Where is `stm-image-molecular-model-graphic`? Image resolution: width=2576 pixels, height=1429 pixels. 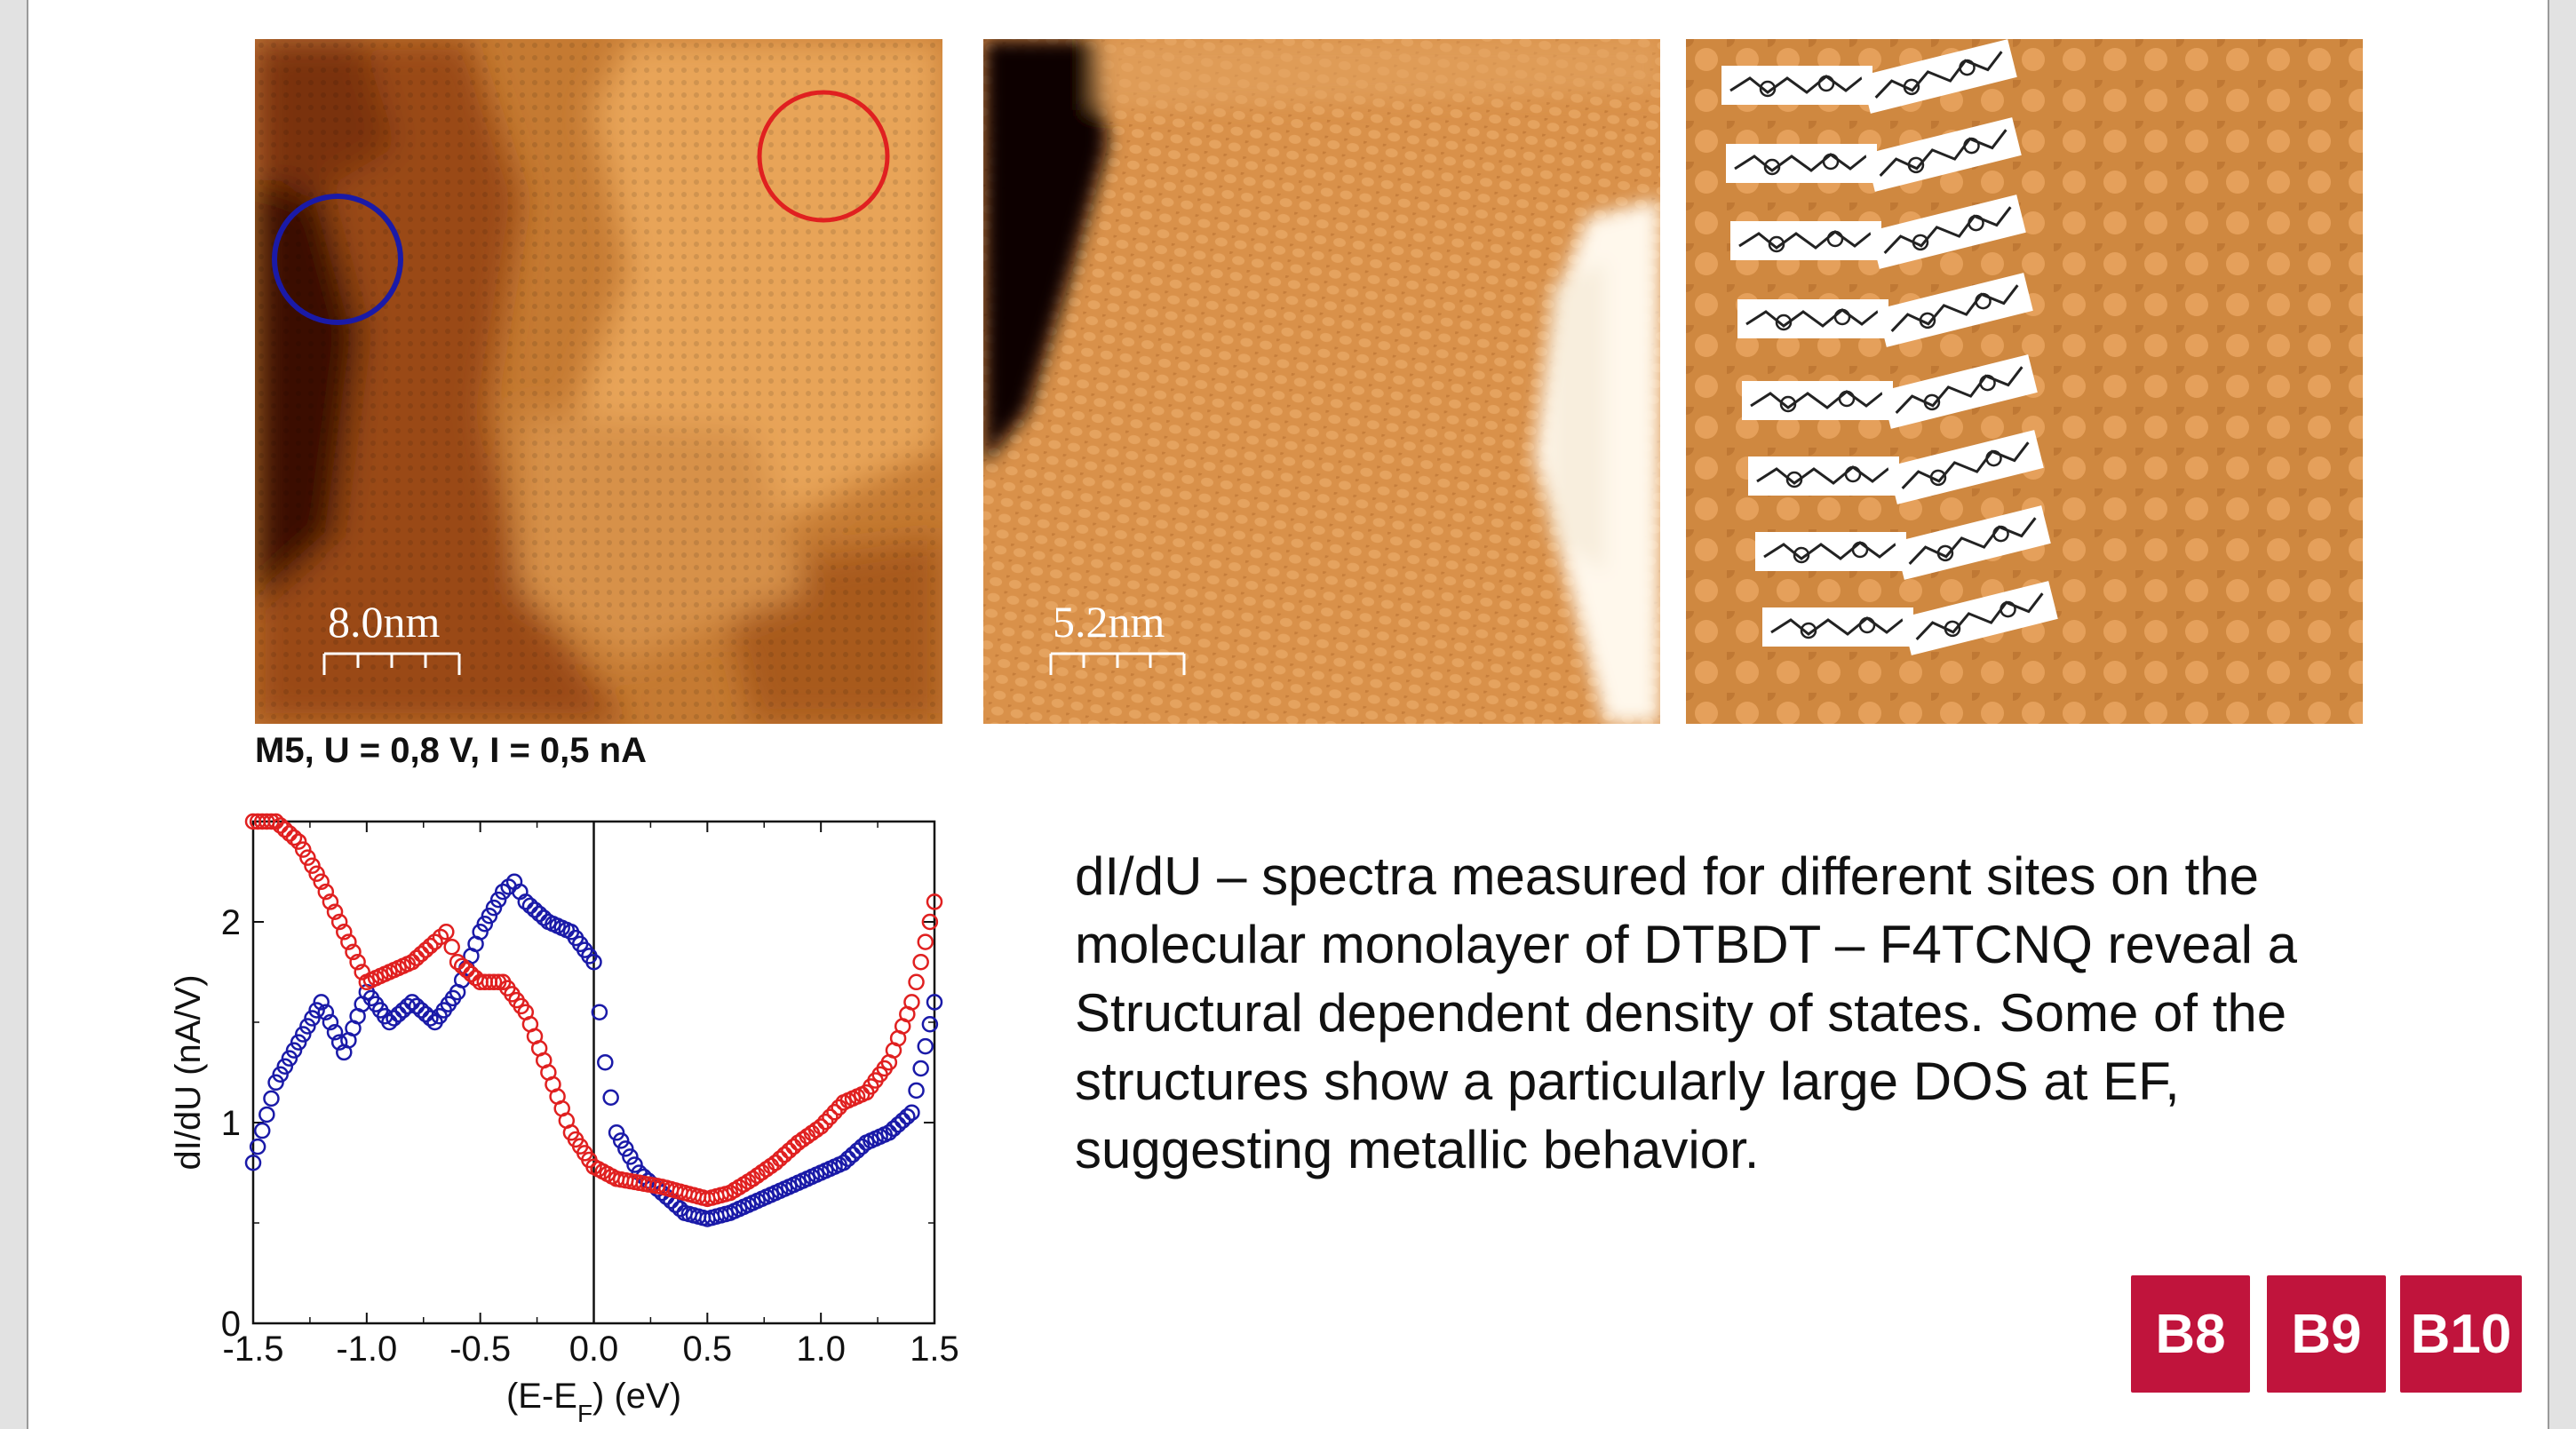
stm-image-molecular-model-graphic is located at coordinates (2024, 381).